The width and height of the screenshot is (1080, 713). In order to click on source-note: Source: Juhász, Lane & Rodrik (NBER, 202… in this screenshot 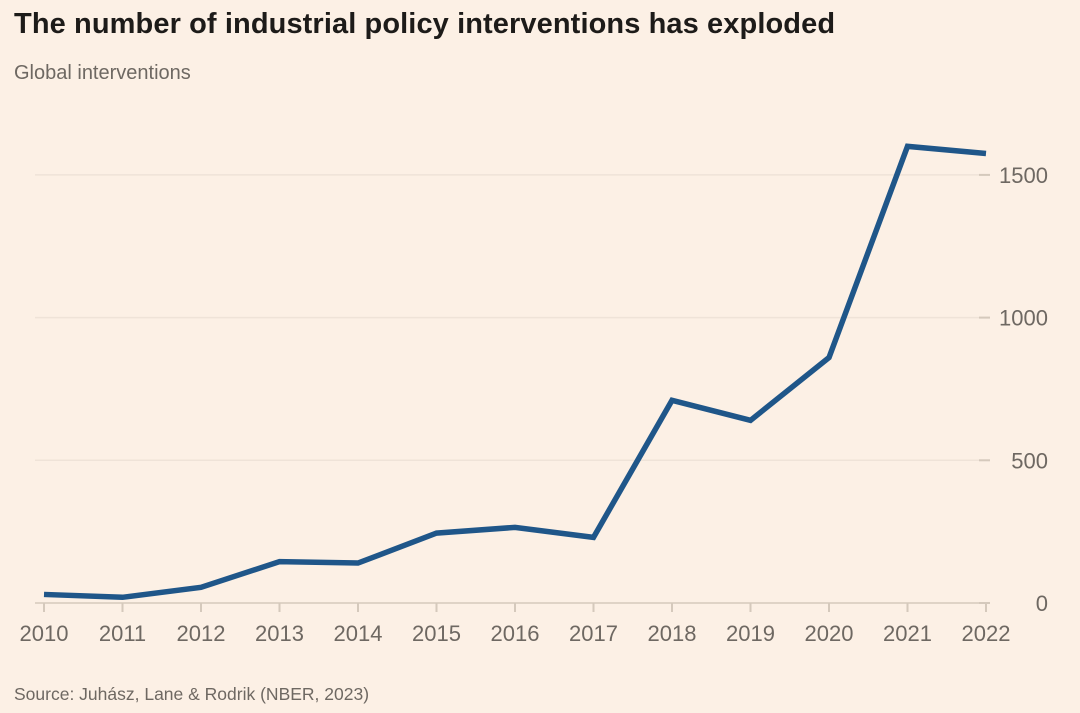, I will do `click(192, 694)`.